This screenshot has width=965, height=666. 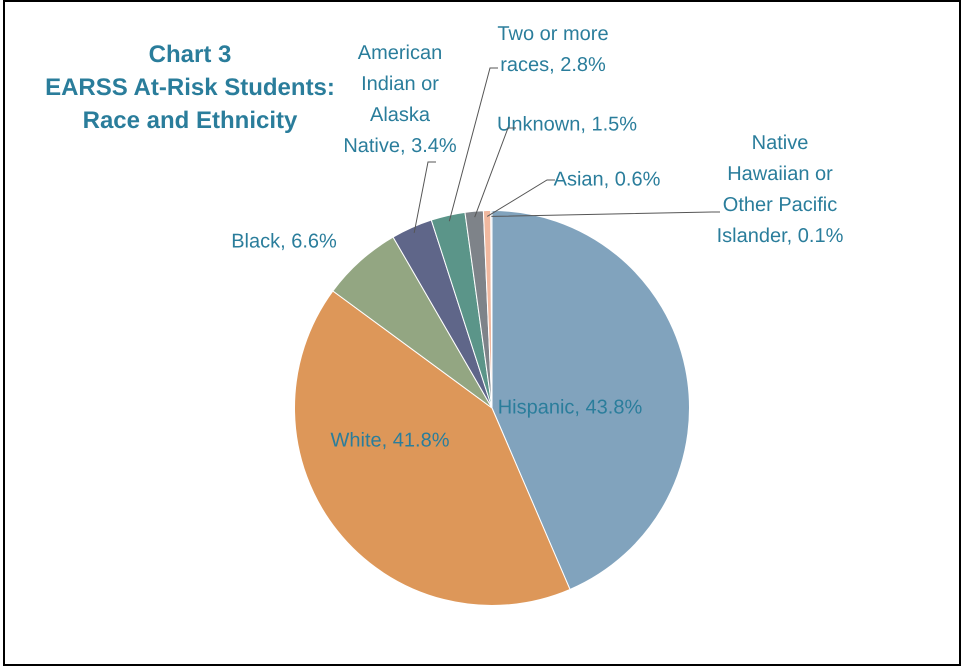 What do you see at coordinates (190, 104) in the screenshot?
I see `text: EARSS At-Risk Students: Race and Ethnicity` at bounding box center [190, 104].